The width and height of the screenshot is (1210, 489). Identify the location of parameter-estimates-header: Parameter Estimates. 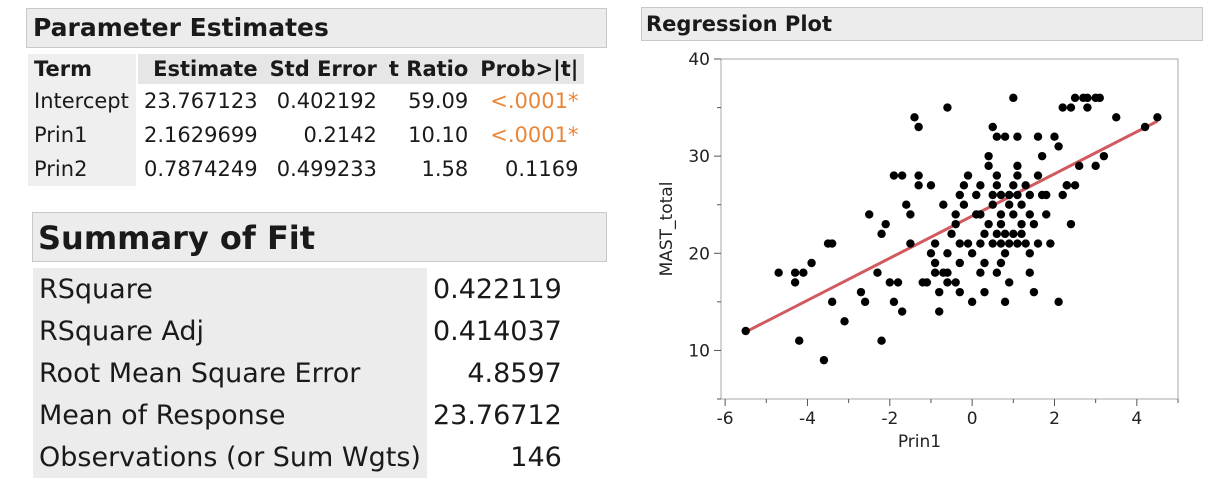
(316, 28).